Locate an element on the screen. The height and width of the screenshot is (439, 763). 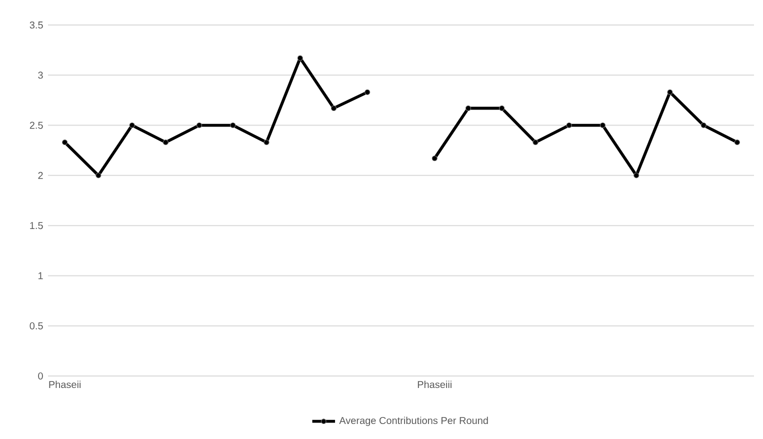
y-tick-label: 3 is located at coordinates (40, 75).